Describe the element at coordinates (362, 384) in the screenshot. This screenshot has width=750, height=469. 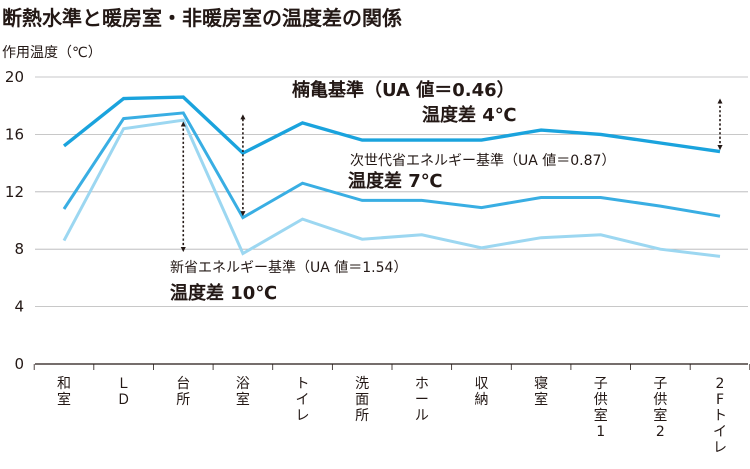
I see `x-tick-char: 洗` at that location.